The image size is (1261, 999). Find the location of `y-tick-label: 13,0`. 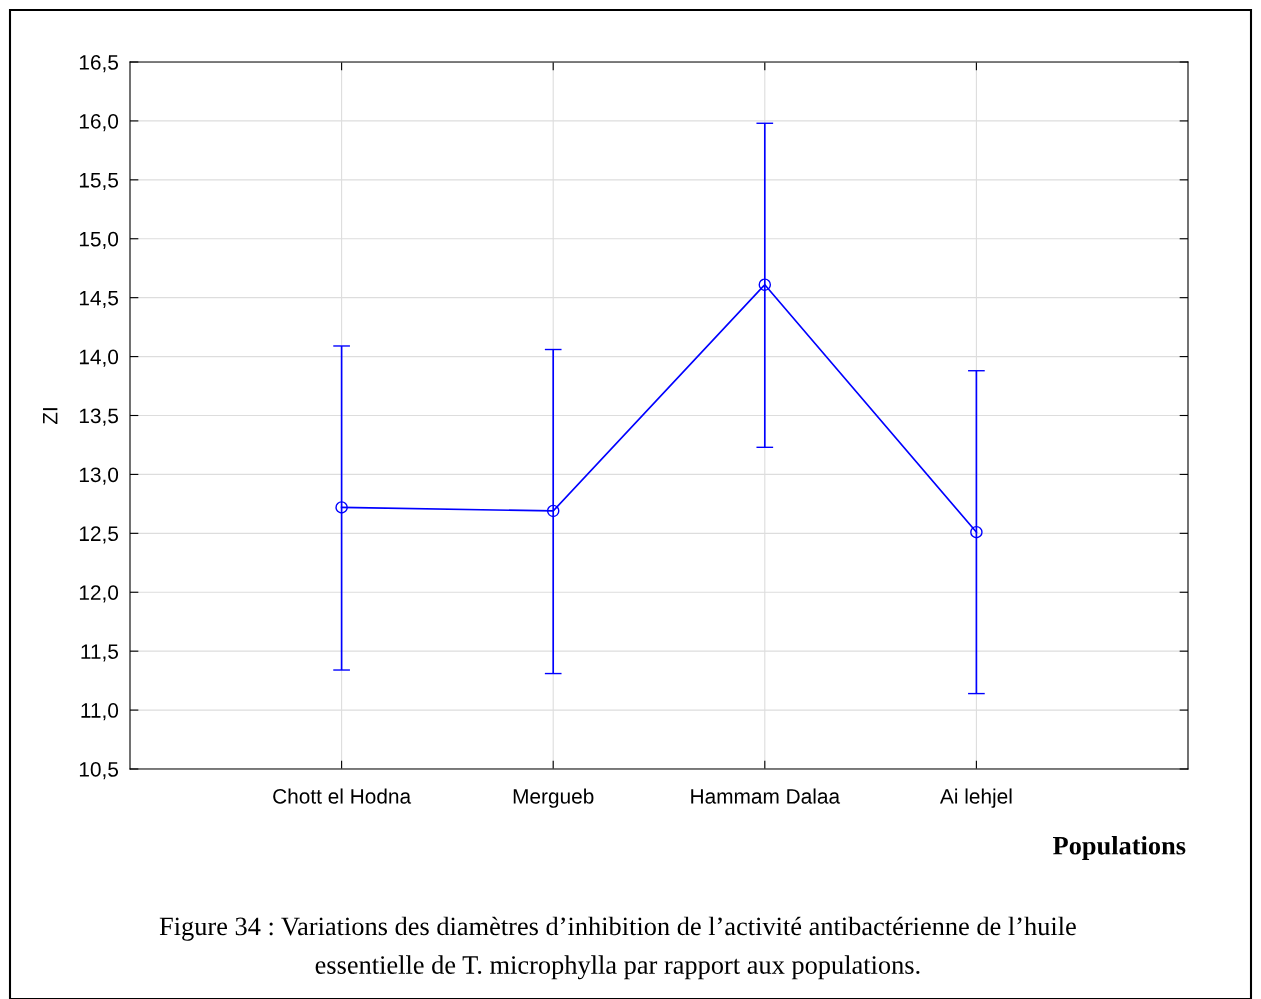

y-tick-label: 13,0 is located at coordinates (99, 476).